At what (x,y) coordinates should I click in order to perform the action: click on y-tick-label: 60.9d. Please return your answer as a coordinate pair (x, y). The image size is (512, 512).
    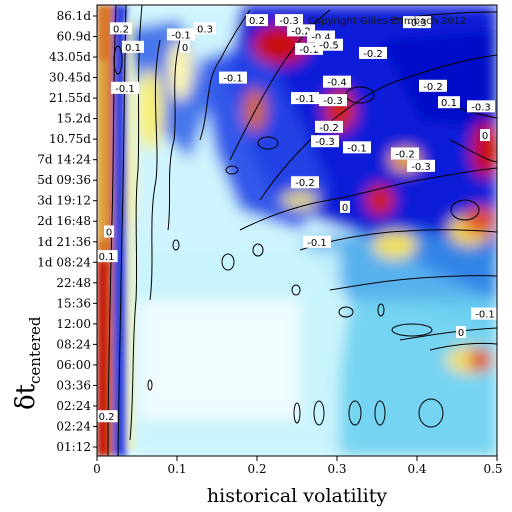
    Looking at the image, I should click on (74, 37).